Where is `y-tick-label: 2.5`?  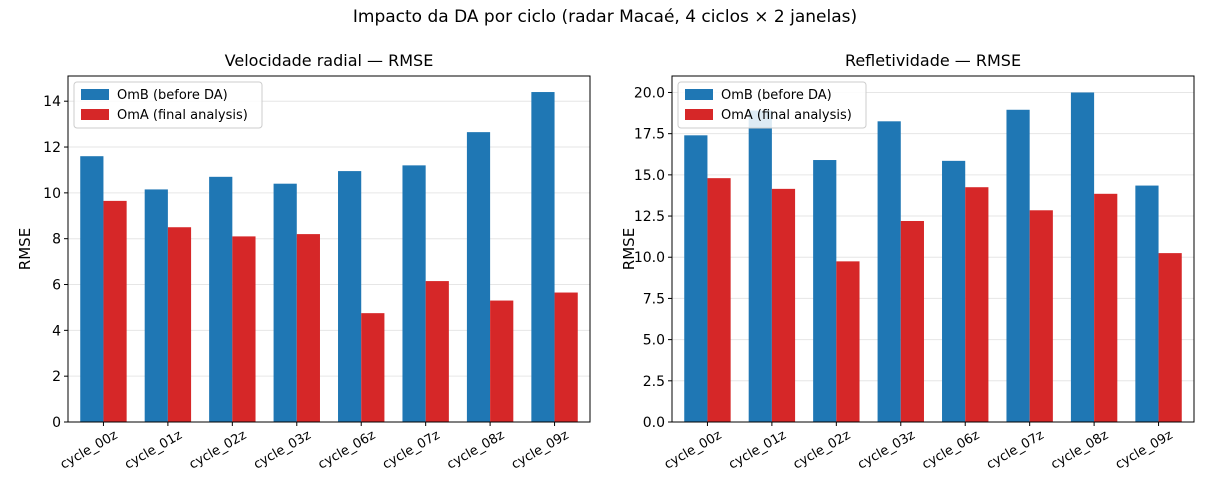
y-tick-label: 2.5 is located at coordinates (654, 382).